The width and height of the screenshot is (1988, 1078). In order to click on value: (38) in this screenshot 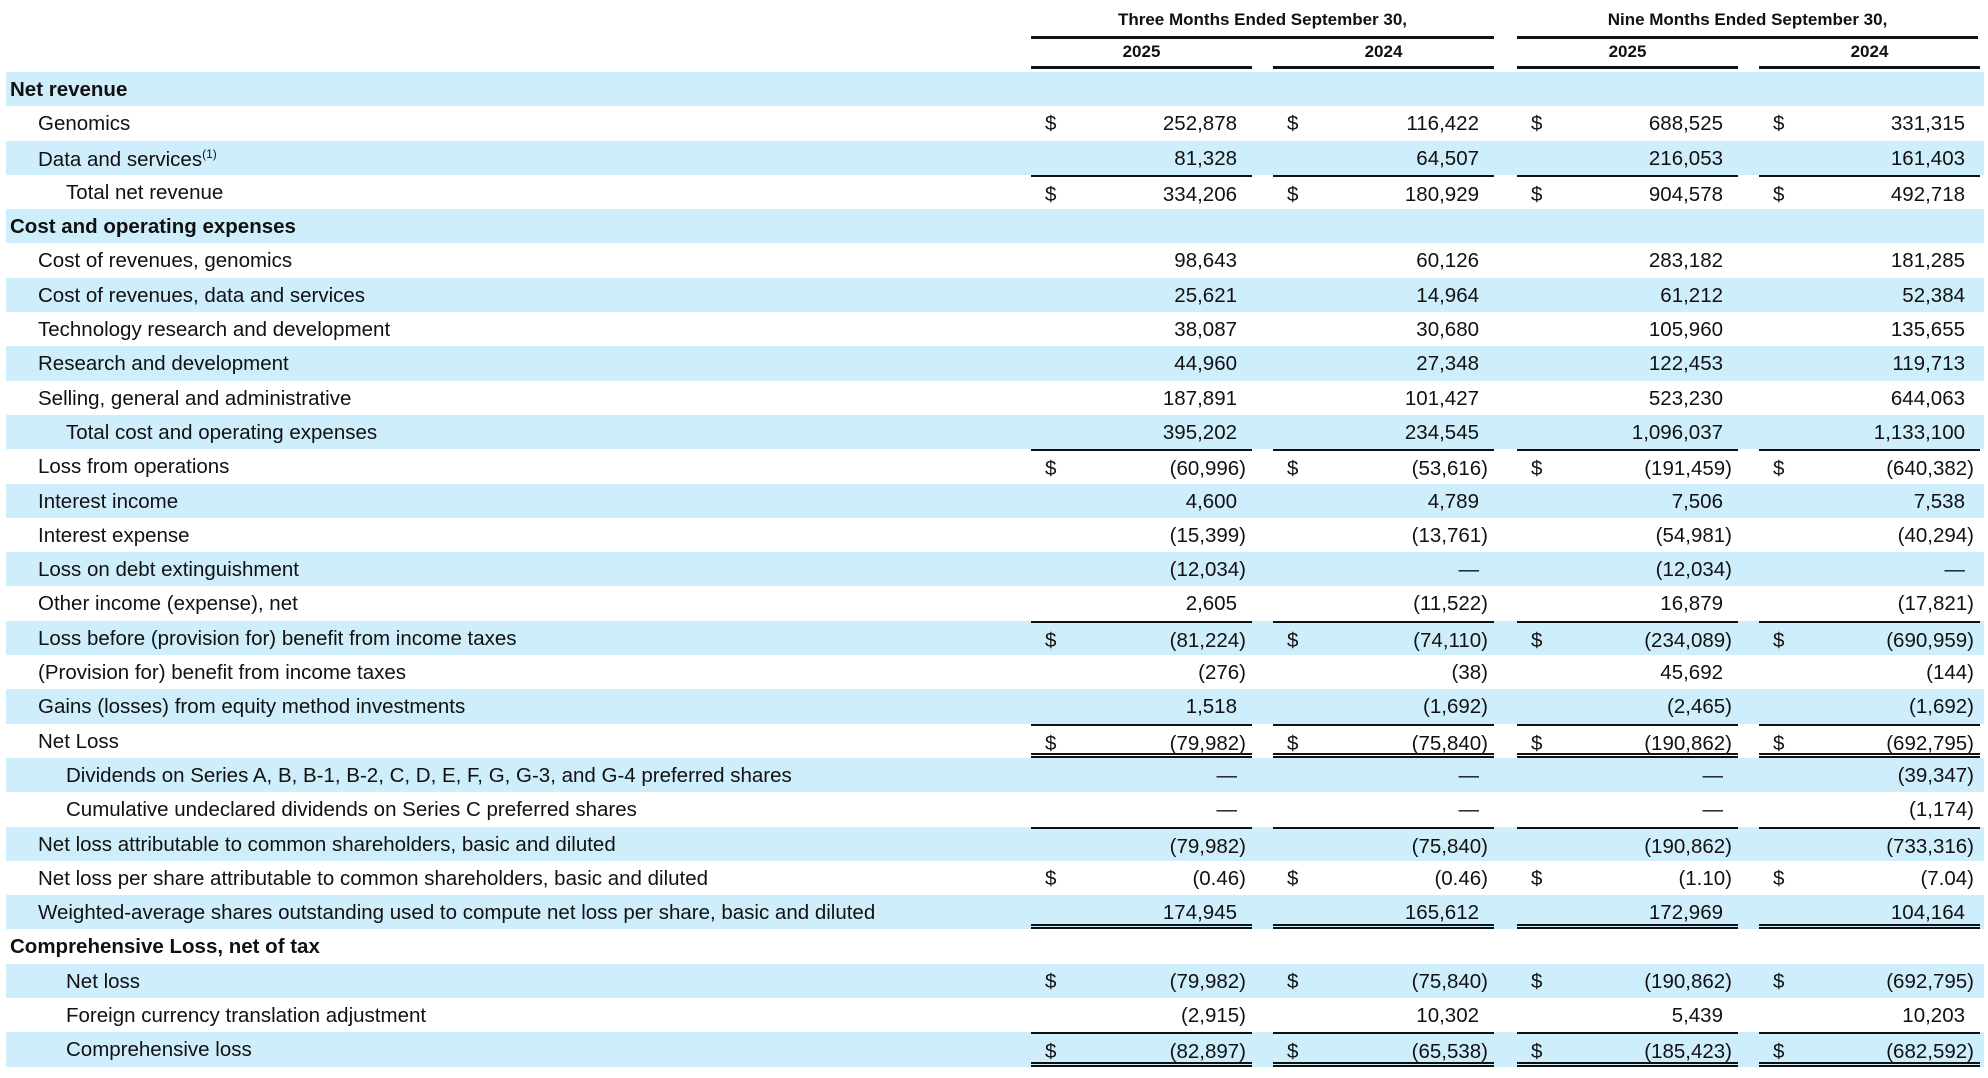, I will do `click(1469, 673)`.